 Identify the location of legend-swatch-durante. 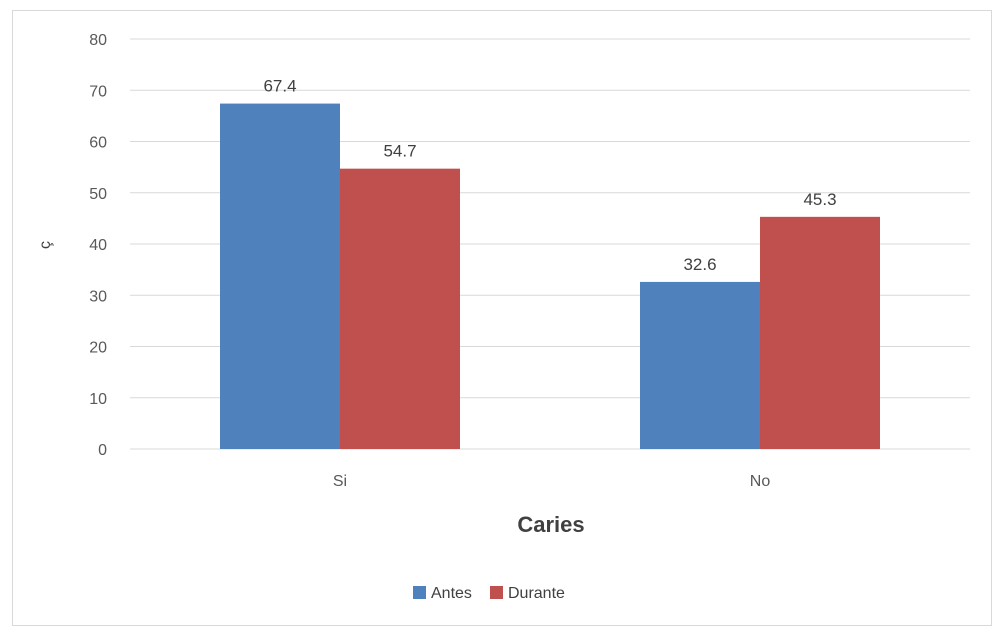
(496, 592).